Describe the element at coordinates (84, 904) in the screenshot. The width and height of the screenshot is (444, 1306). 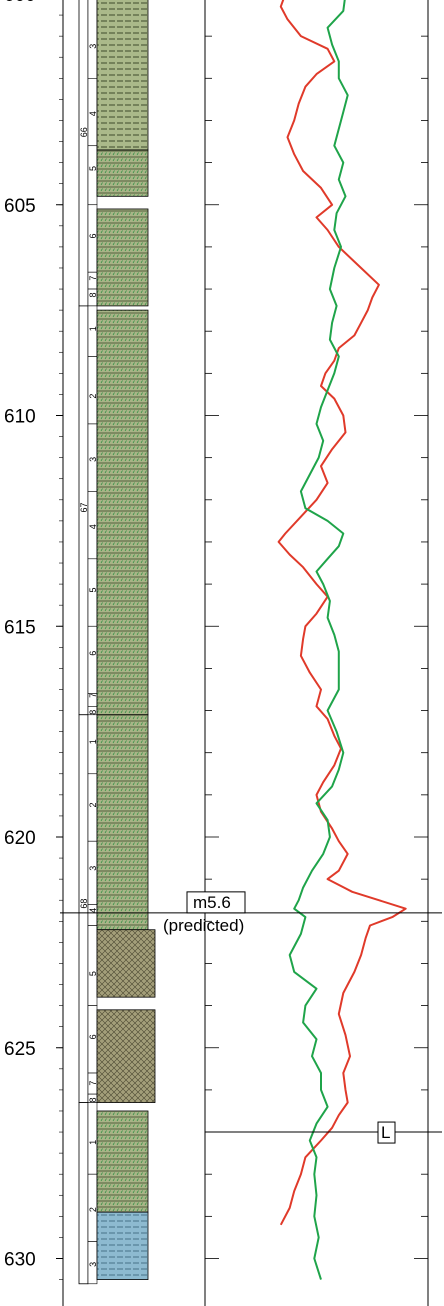
I see `core-label: 68` at that location.